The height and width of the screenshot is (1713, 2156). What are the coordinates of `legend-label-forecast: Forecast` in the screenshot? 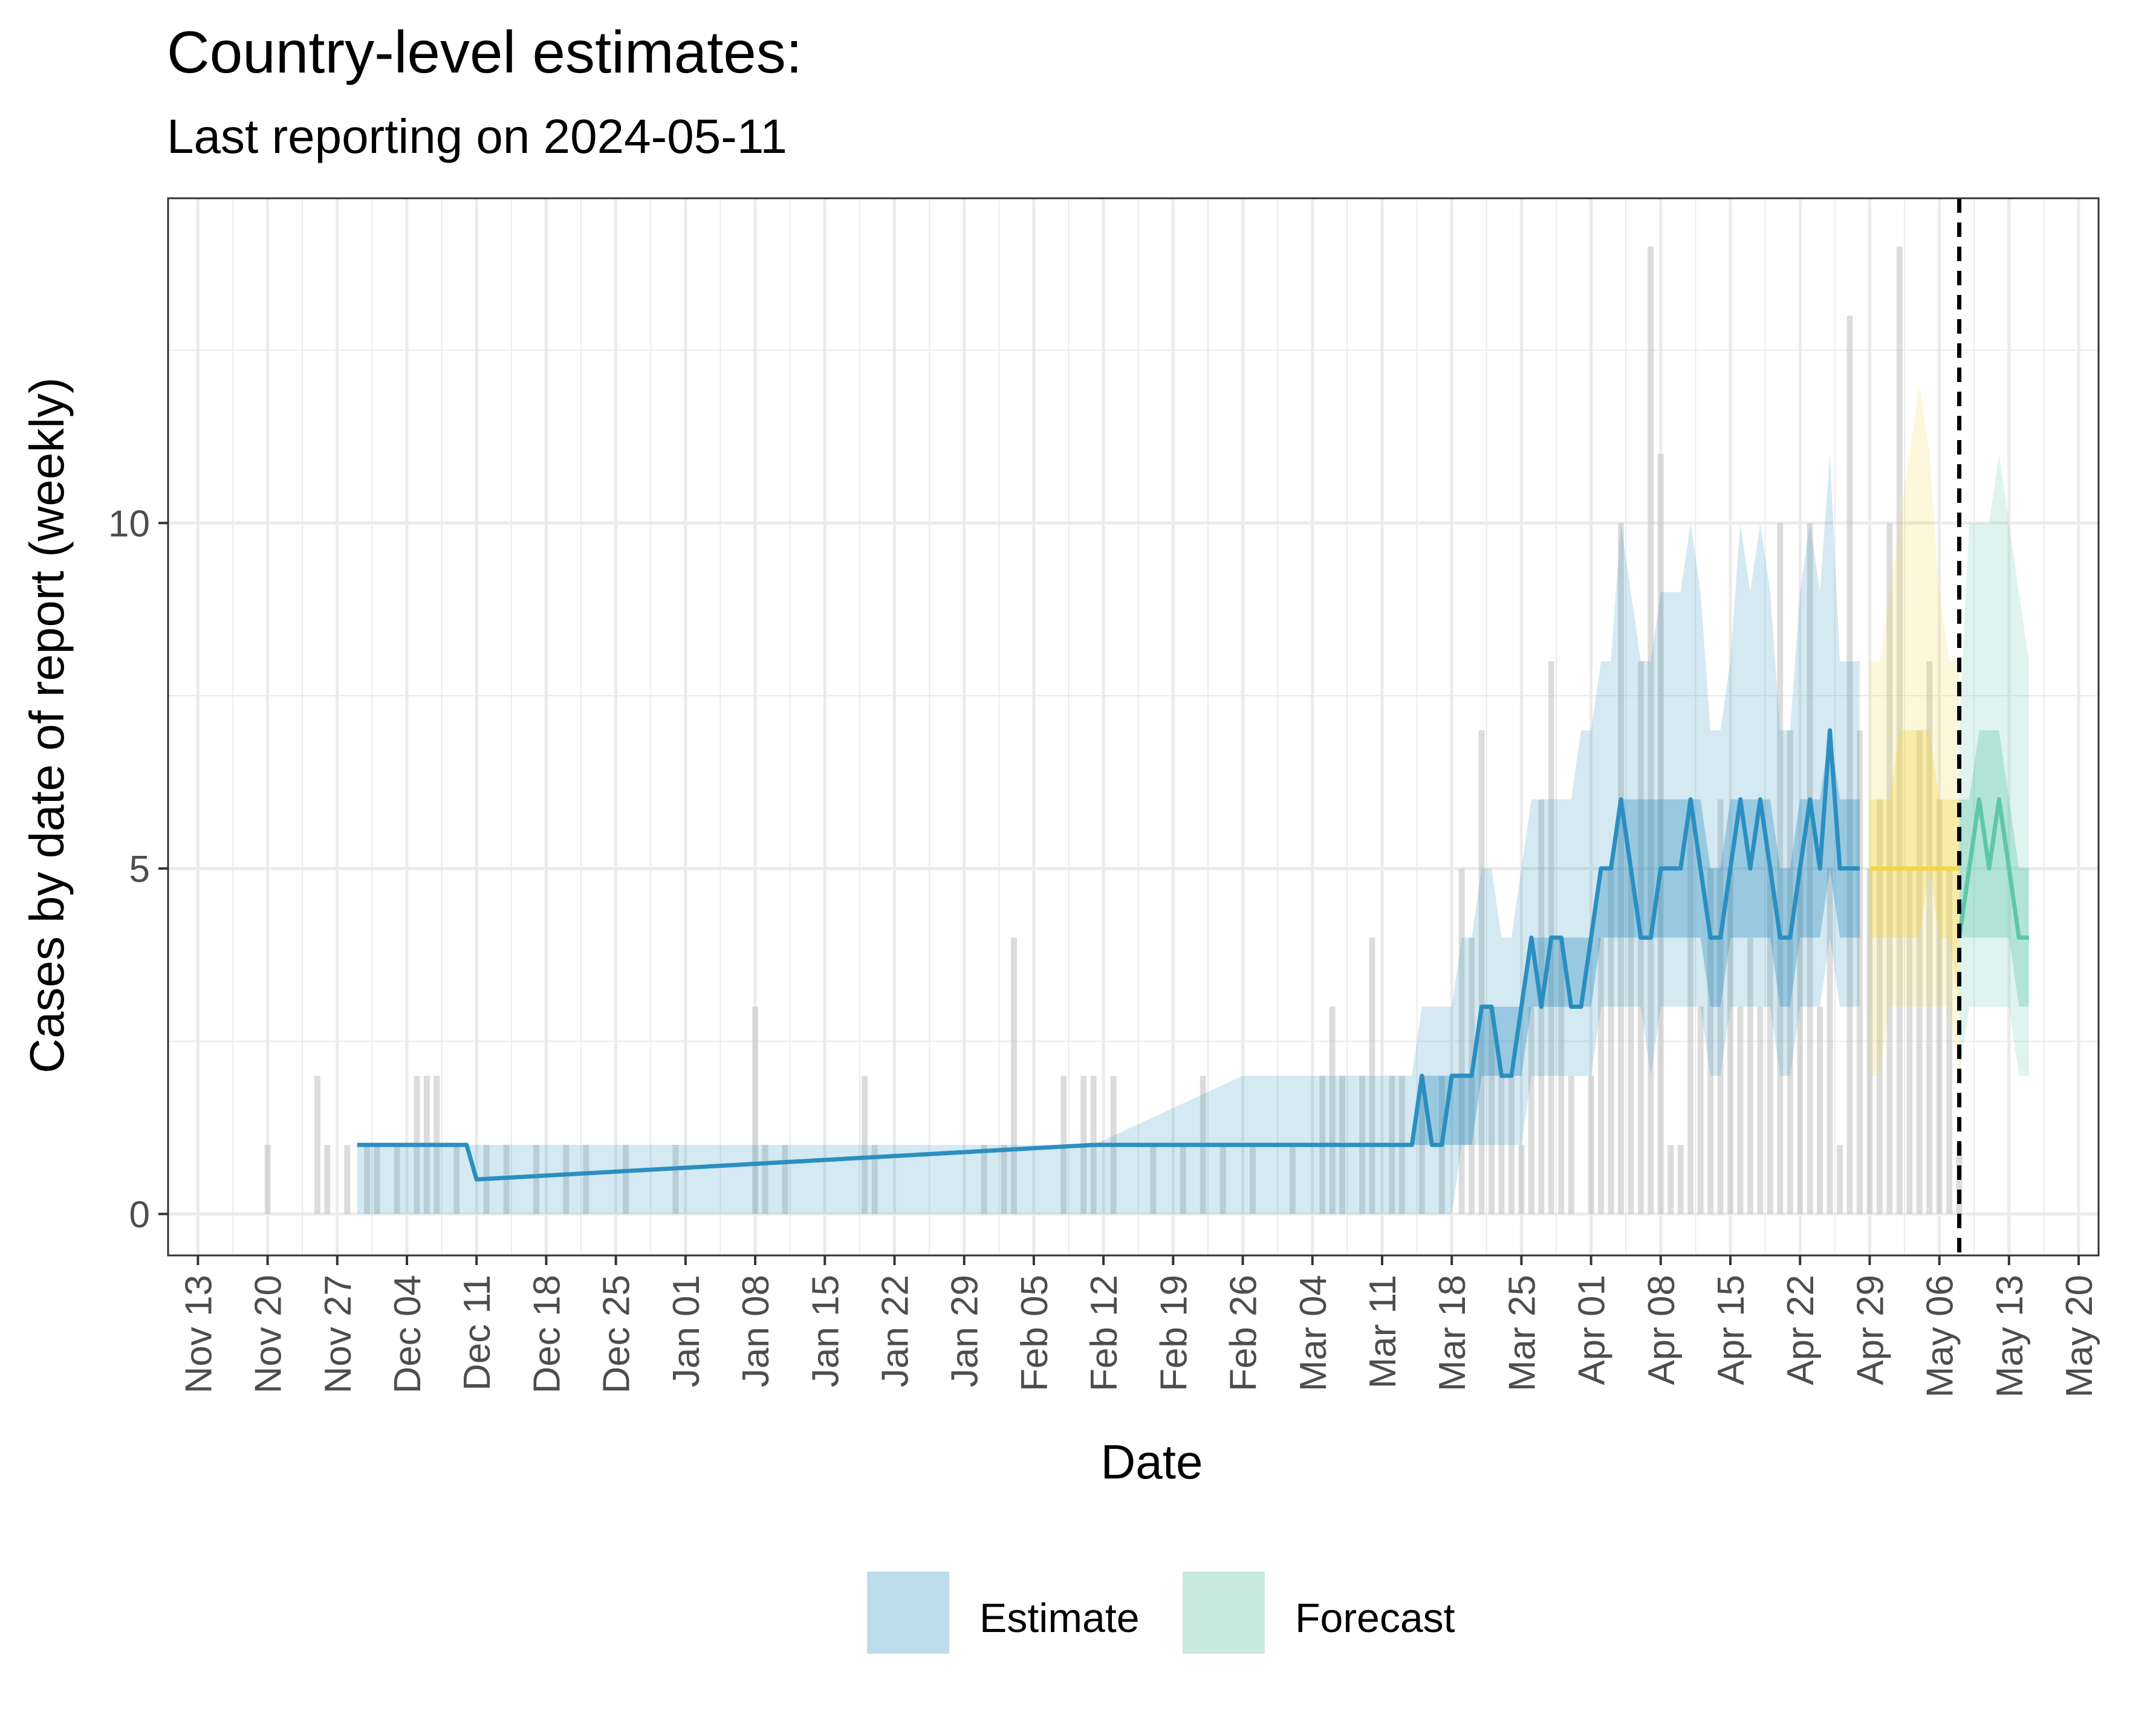 It's located at (1375, 1618).